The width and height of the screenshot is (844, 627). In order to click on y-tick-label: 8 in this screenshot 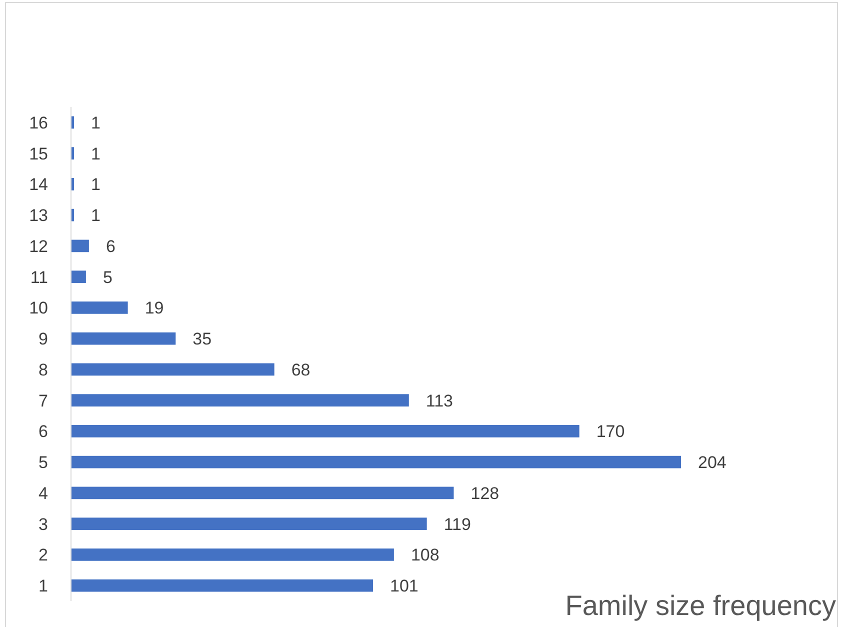, I will do `click(43, 370)`.